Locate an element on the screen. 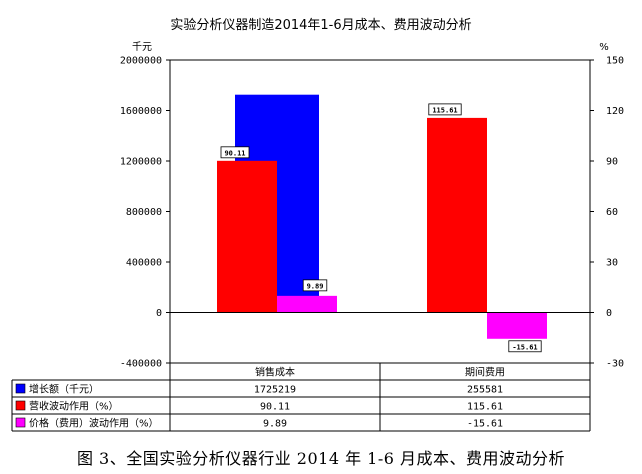 This screenshot has height=474, width=642. category-label: 期间费用 is located at coordinates (485, 372).